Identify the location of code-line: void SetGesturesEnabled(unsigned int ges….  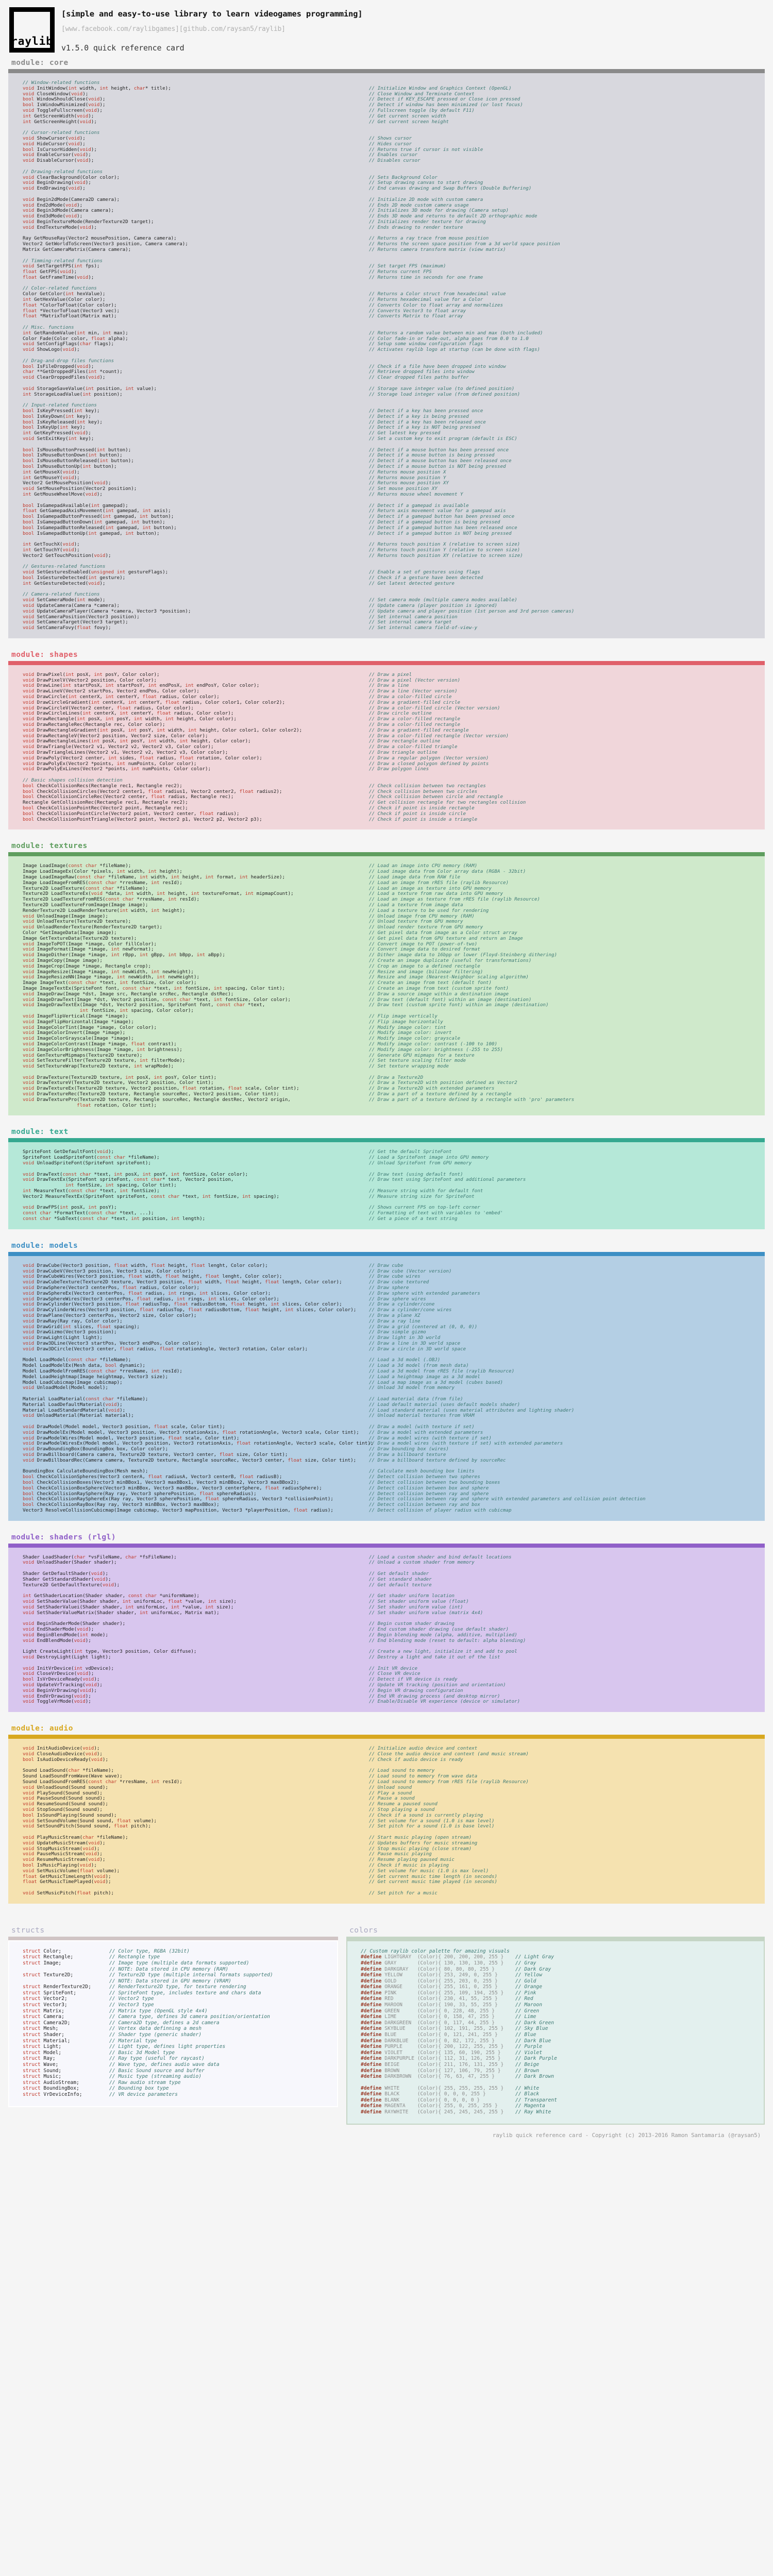
(386, 572).